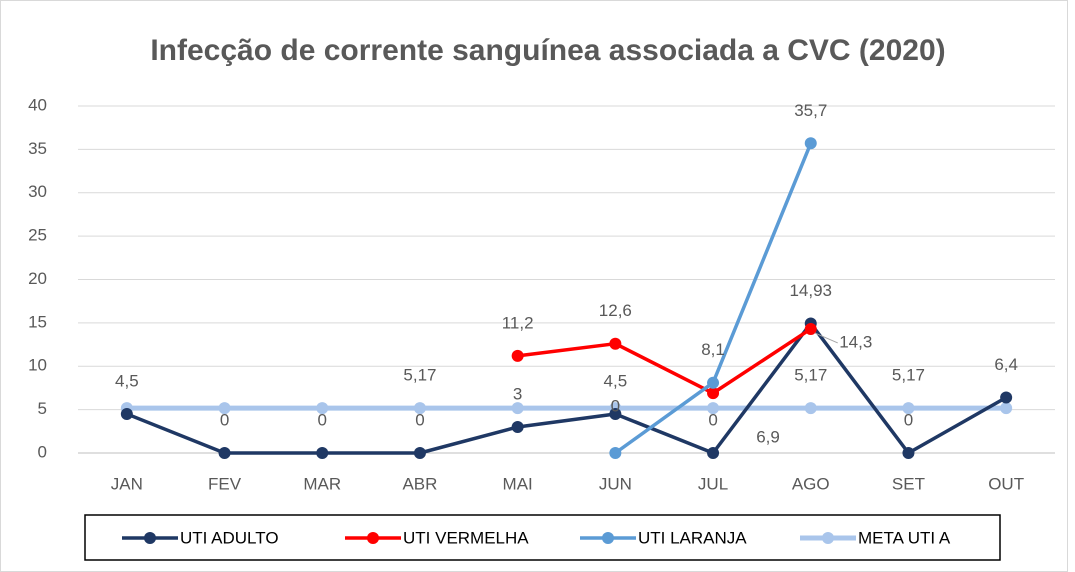 Image resolution: width=1075 pixels, height=572 pixels. I want to click on x-tick-label: AGO, so click(811, 483).